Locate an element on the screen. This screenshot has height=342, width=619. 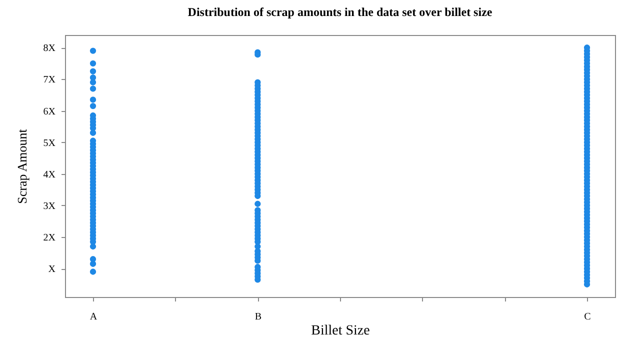
x-tick-label: B is located at coordinates (258, 317).